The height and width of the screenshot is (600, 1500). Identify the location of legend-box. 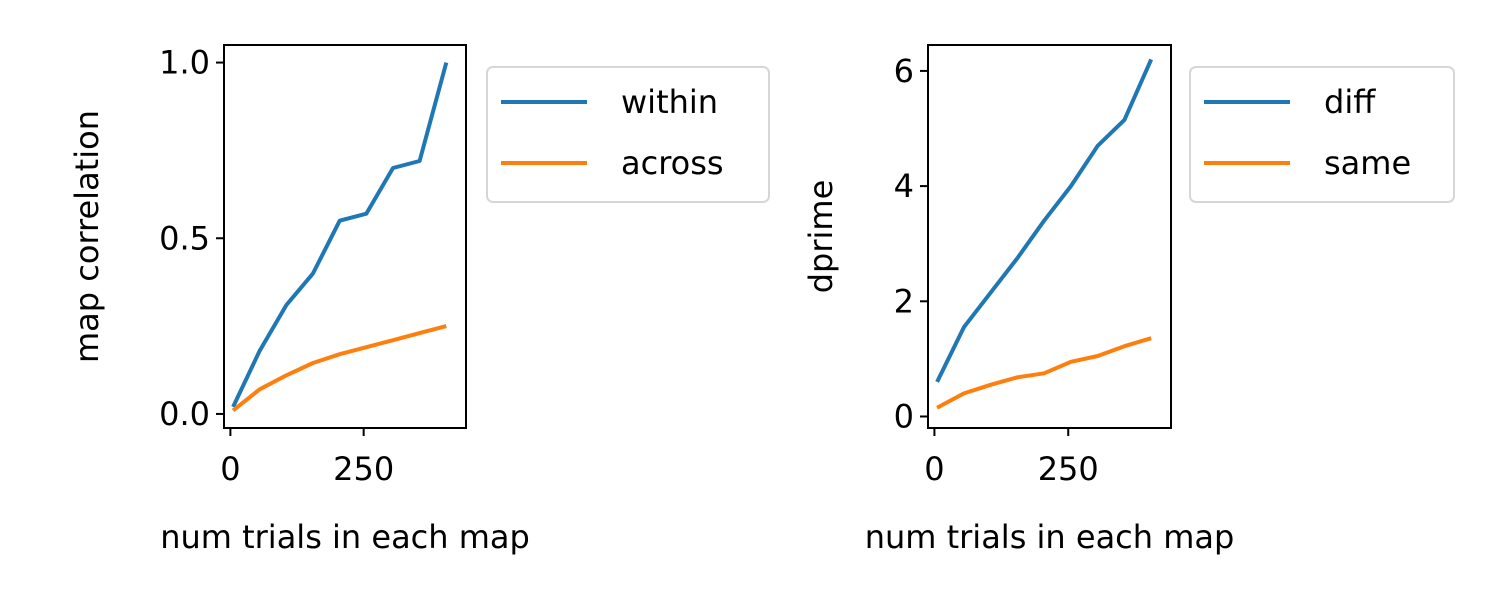
(1322, 134).